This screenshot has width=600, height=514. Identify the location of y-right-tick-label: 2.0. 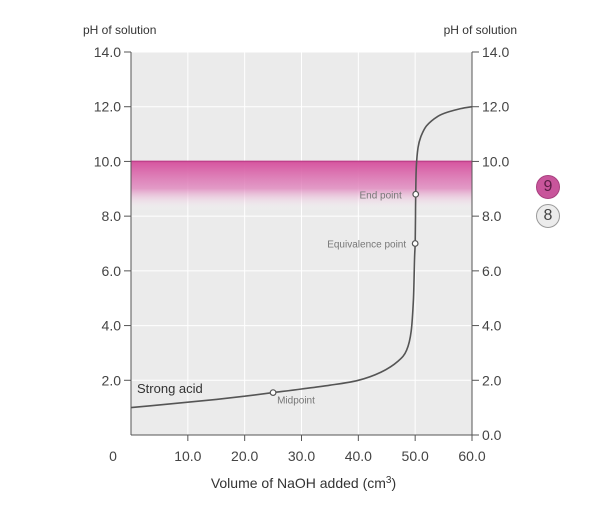
(492, 380).